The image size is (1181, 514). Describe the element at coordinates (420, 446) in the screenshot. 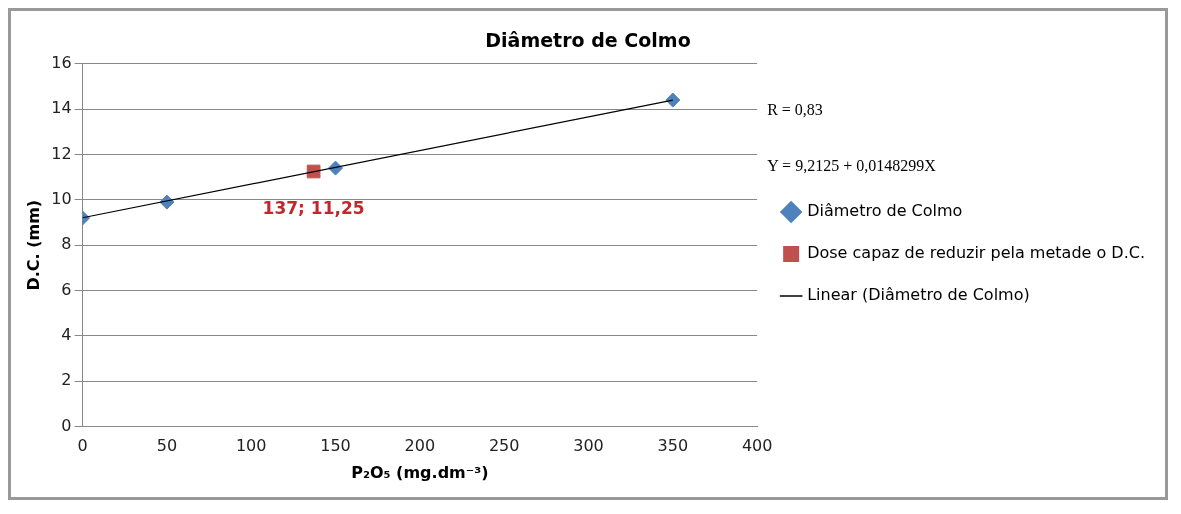

I see `x-tick-label: 200` at that location.